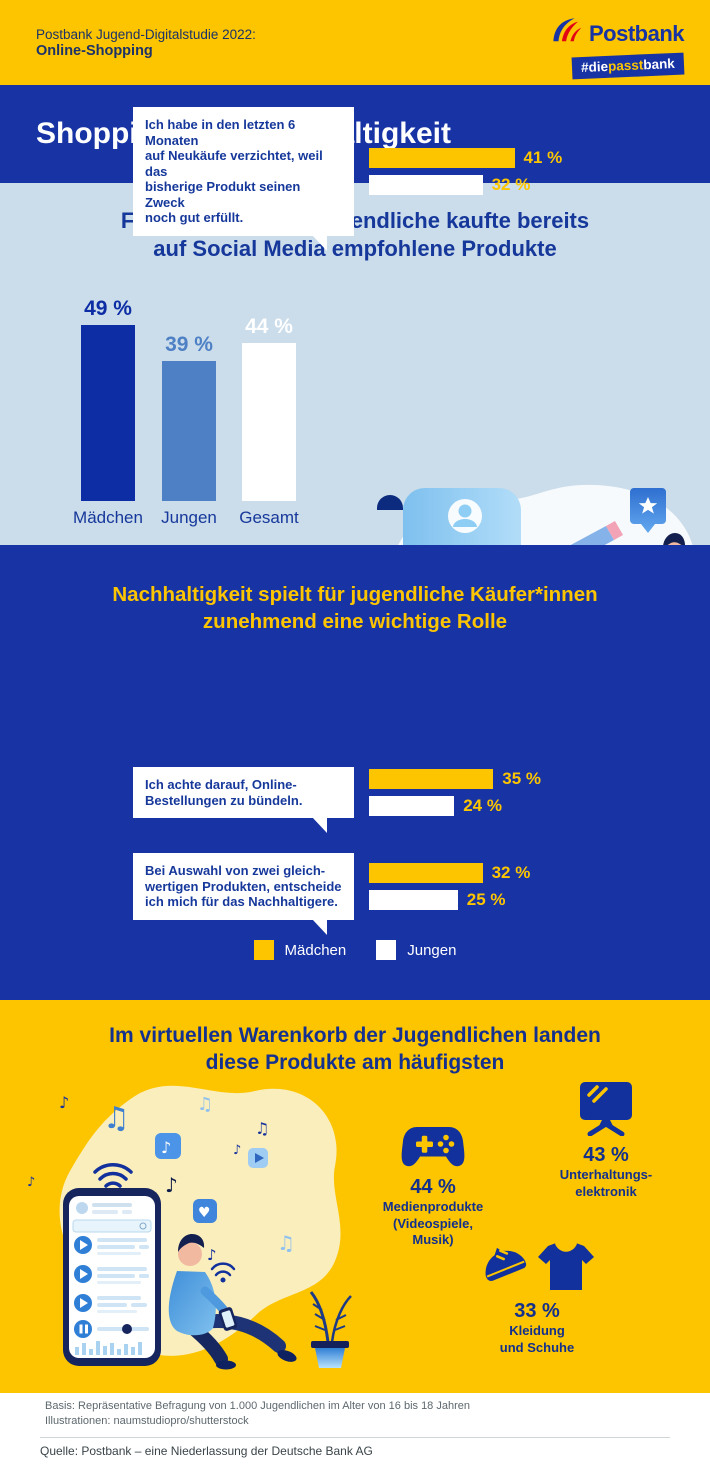  I want to click on bar-maedchen: 49 %, so click(108, 399).